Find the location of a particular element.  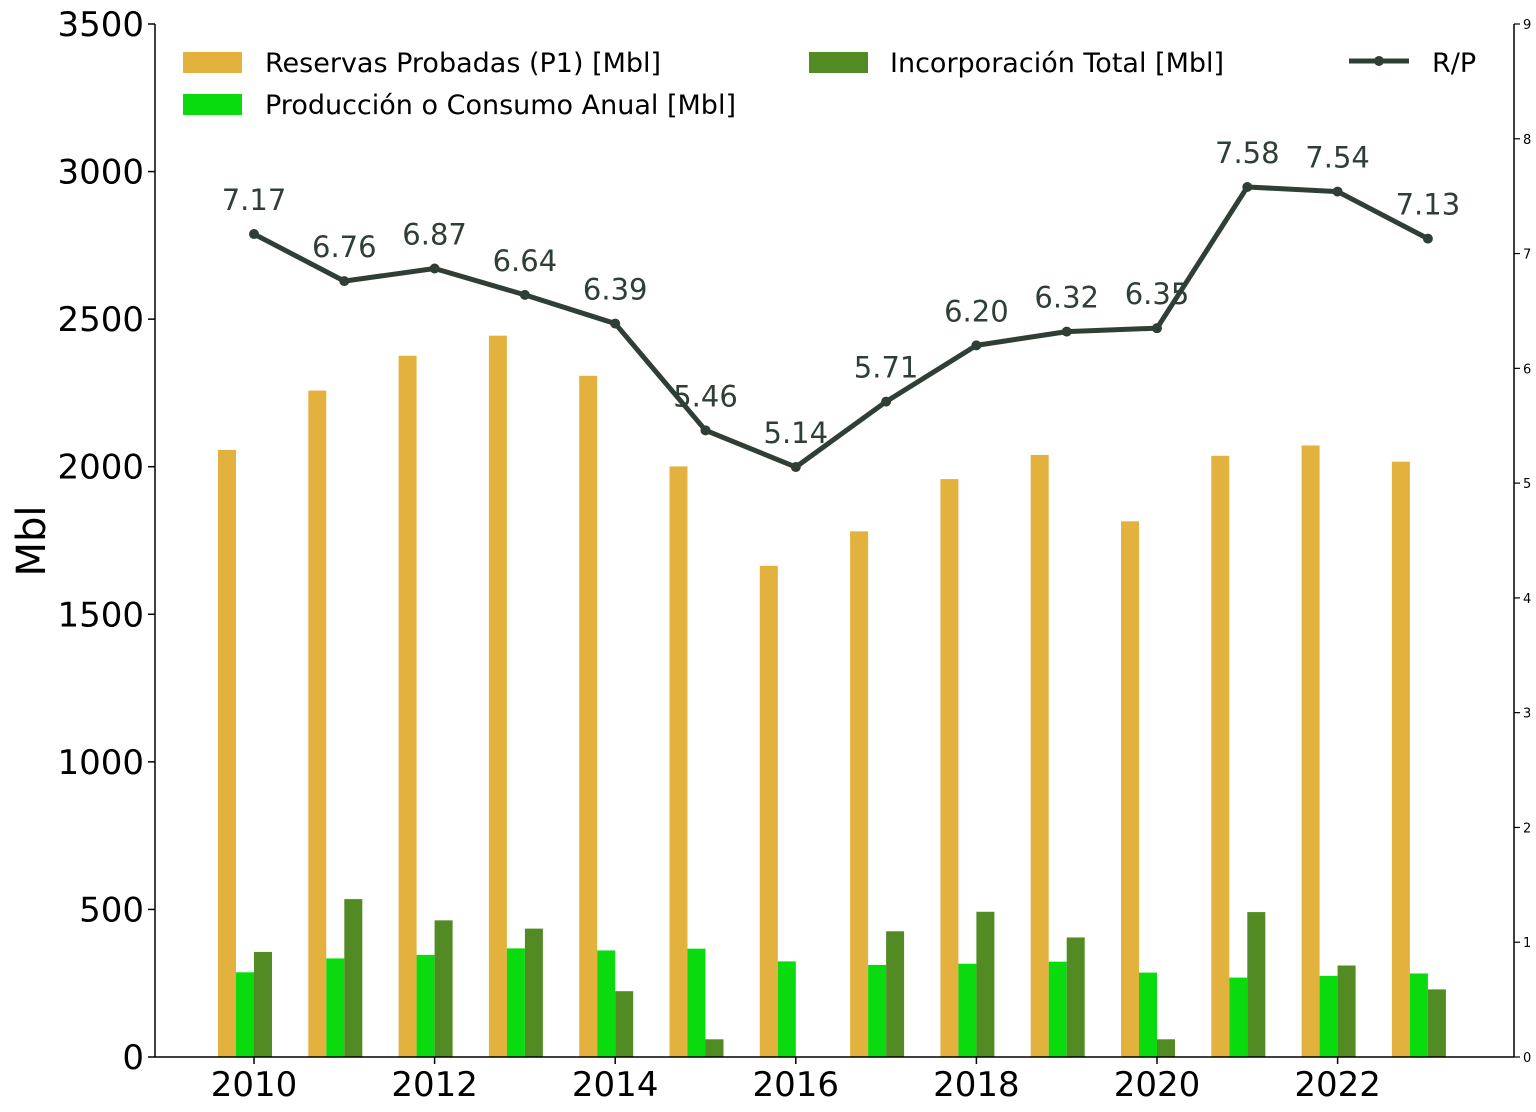

rp-value-label-2023: 7.13 is located at coordinates (1428, 205).